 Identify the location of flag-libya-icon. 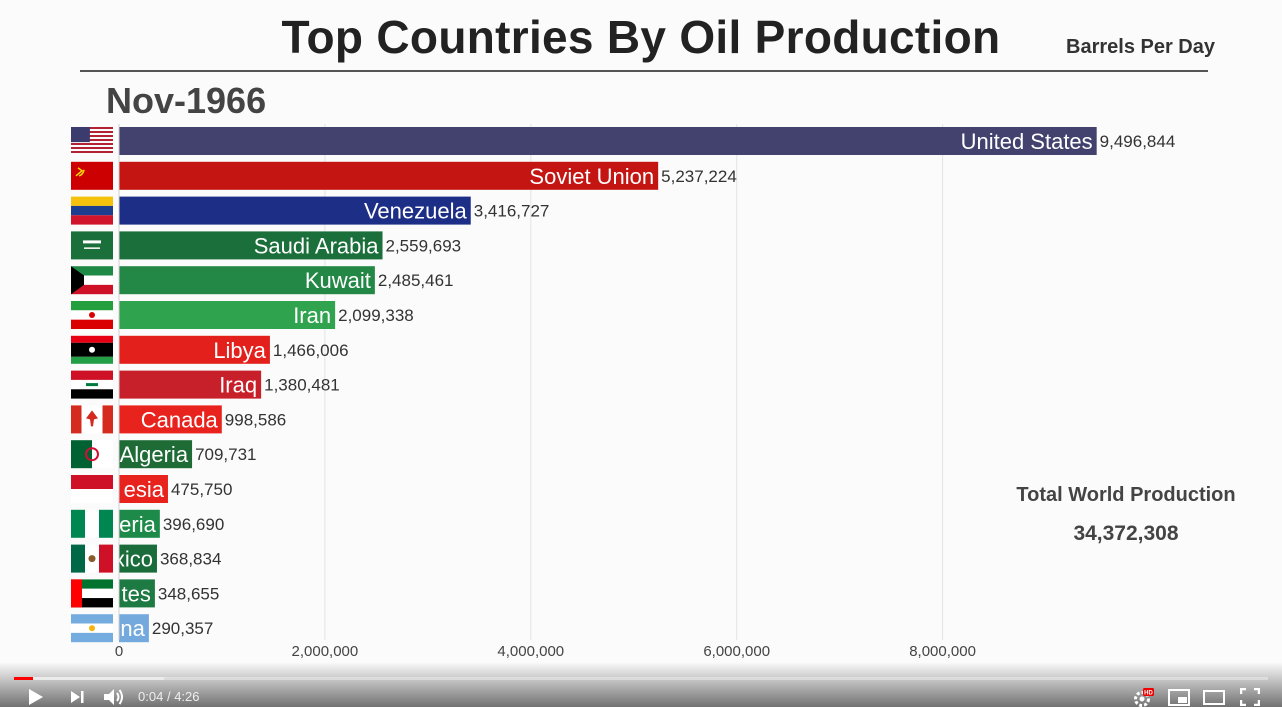
(93, 349).